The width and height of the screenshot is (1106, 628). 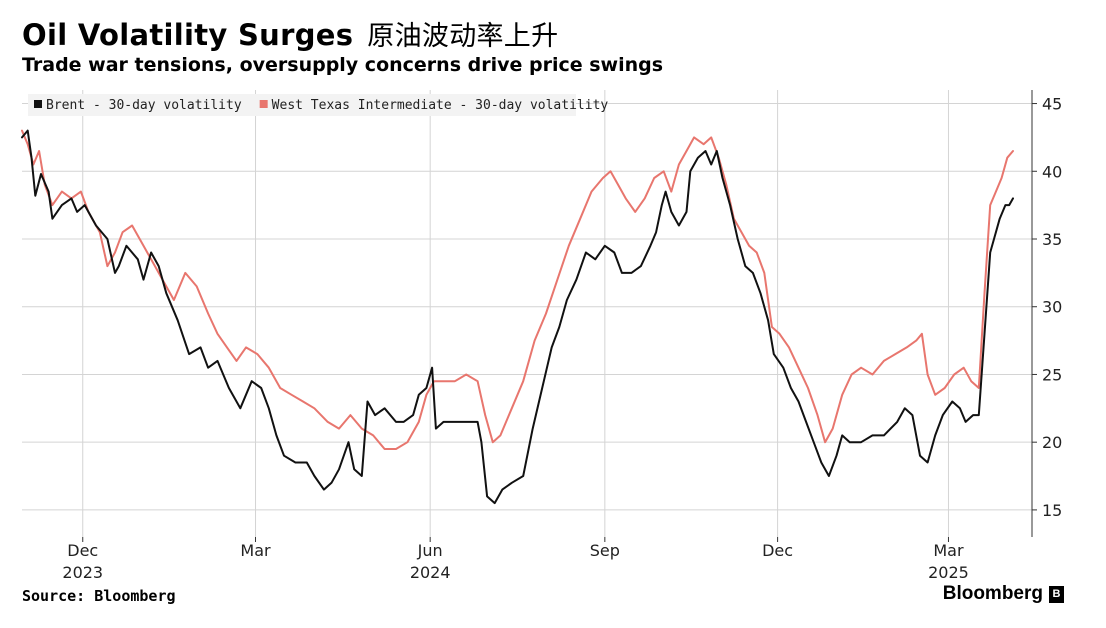 What do you see at coordinates (948, 572) in the screenshot?
I see `x-tick-year-label: 2025` at bounding box center [948, 572].